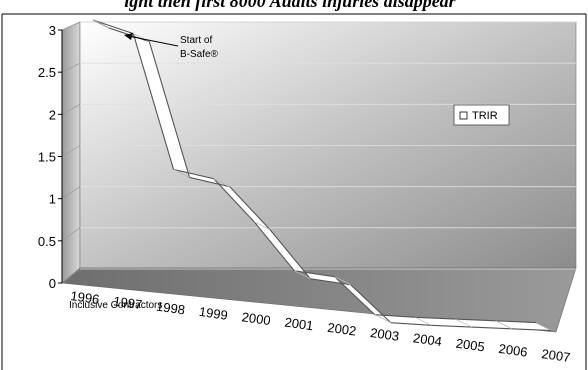 This screenshot has width=588, height=370. I want to click on x-tick-label: 2000, so click(256, 318).